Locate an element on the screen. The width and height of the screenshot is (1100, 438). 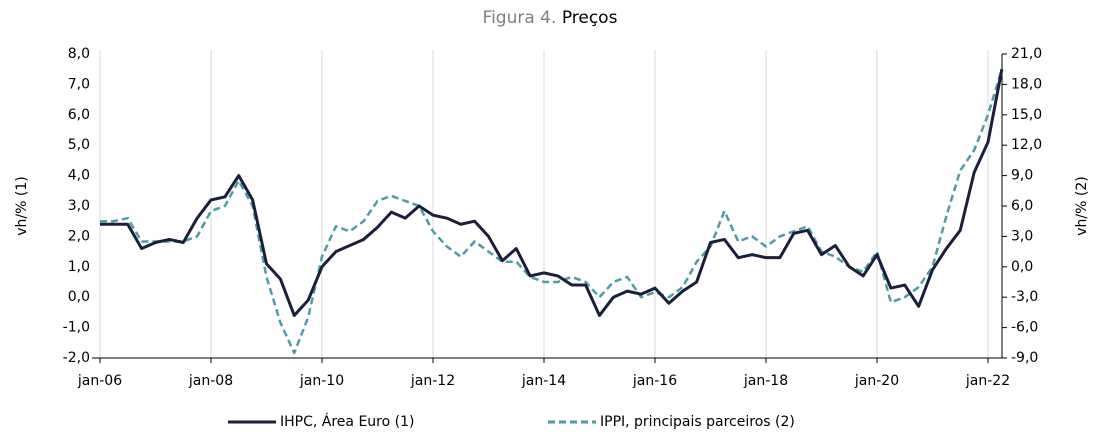
y2-tick-label: 9,0 is located at coordinates (1022, 176).